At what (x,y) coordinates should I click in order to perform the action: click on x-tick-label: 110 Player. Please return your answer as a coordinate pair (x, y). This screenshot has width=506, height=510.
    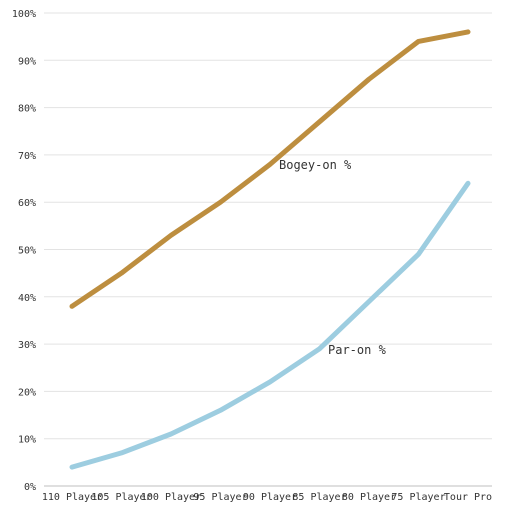
    Looking at the image, I should click on (72, 497).